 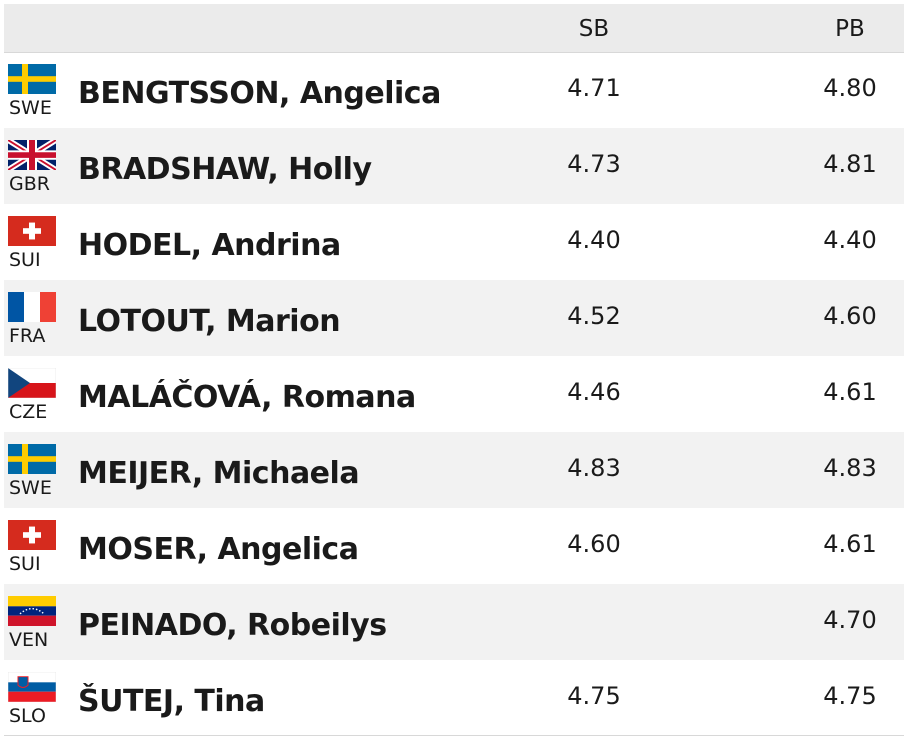 What do you see at coordinates (454, 622) in the screenshot?
I see `athlete-row: VEN PEINADO, Robeilys 4.70` at bounding box center [454, 622].